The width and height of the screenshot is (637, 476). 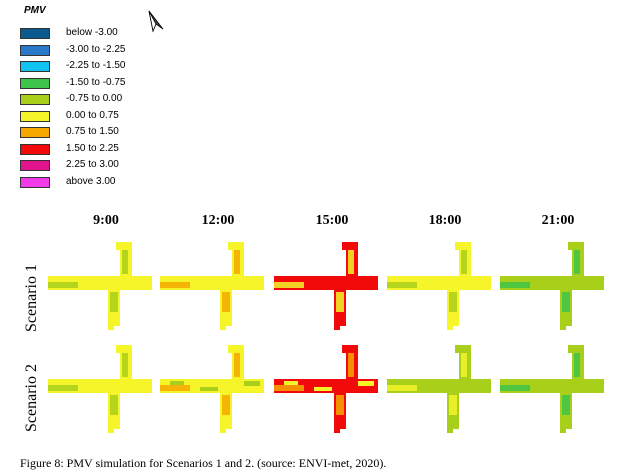 What do you see at coordinates (91, 181) in the screenshot?
I see `legend-label: above 3.00` at bounding box center [91, 181].